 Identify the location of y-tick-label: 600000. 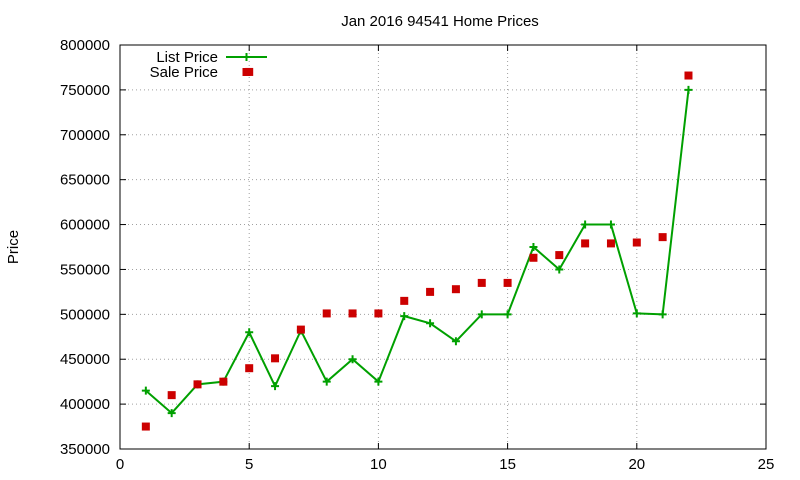
(85, 225).